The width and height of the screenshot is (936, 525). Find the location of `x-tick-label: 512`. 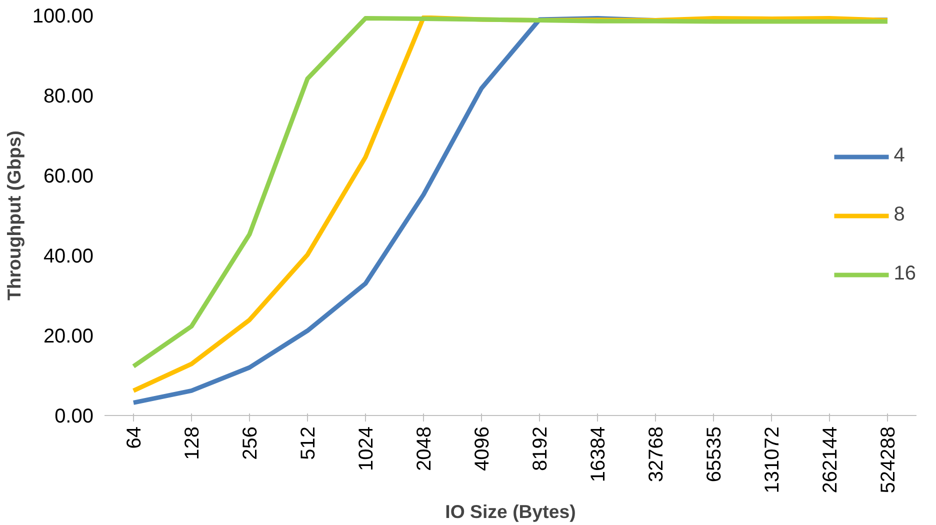

x-tick-label: 512 is located at coordinates (309, 443).